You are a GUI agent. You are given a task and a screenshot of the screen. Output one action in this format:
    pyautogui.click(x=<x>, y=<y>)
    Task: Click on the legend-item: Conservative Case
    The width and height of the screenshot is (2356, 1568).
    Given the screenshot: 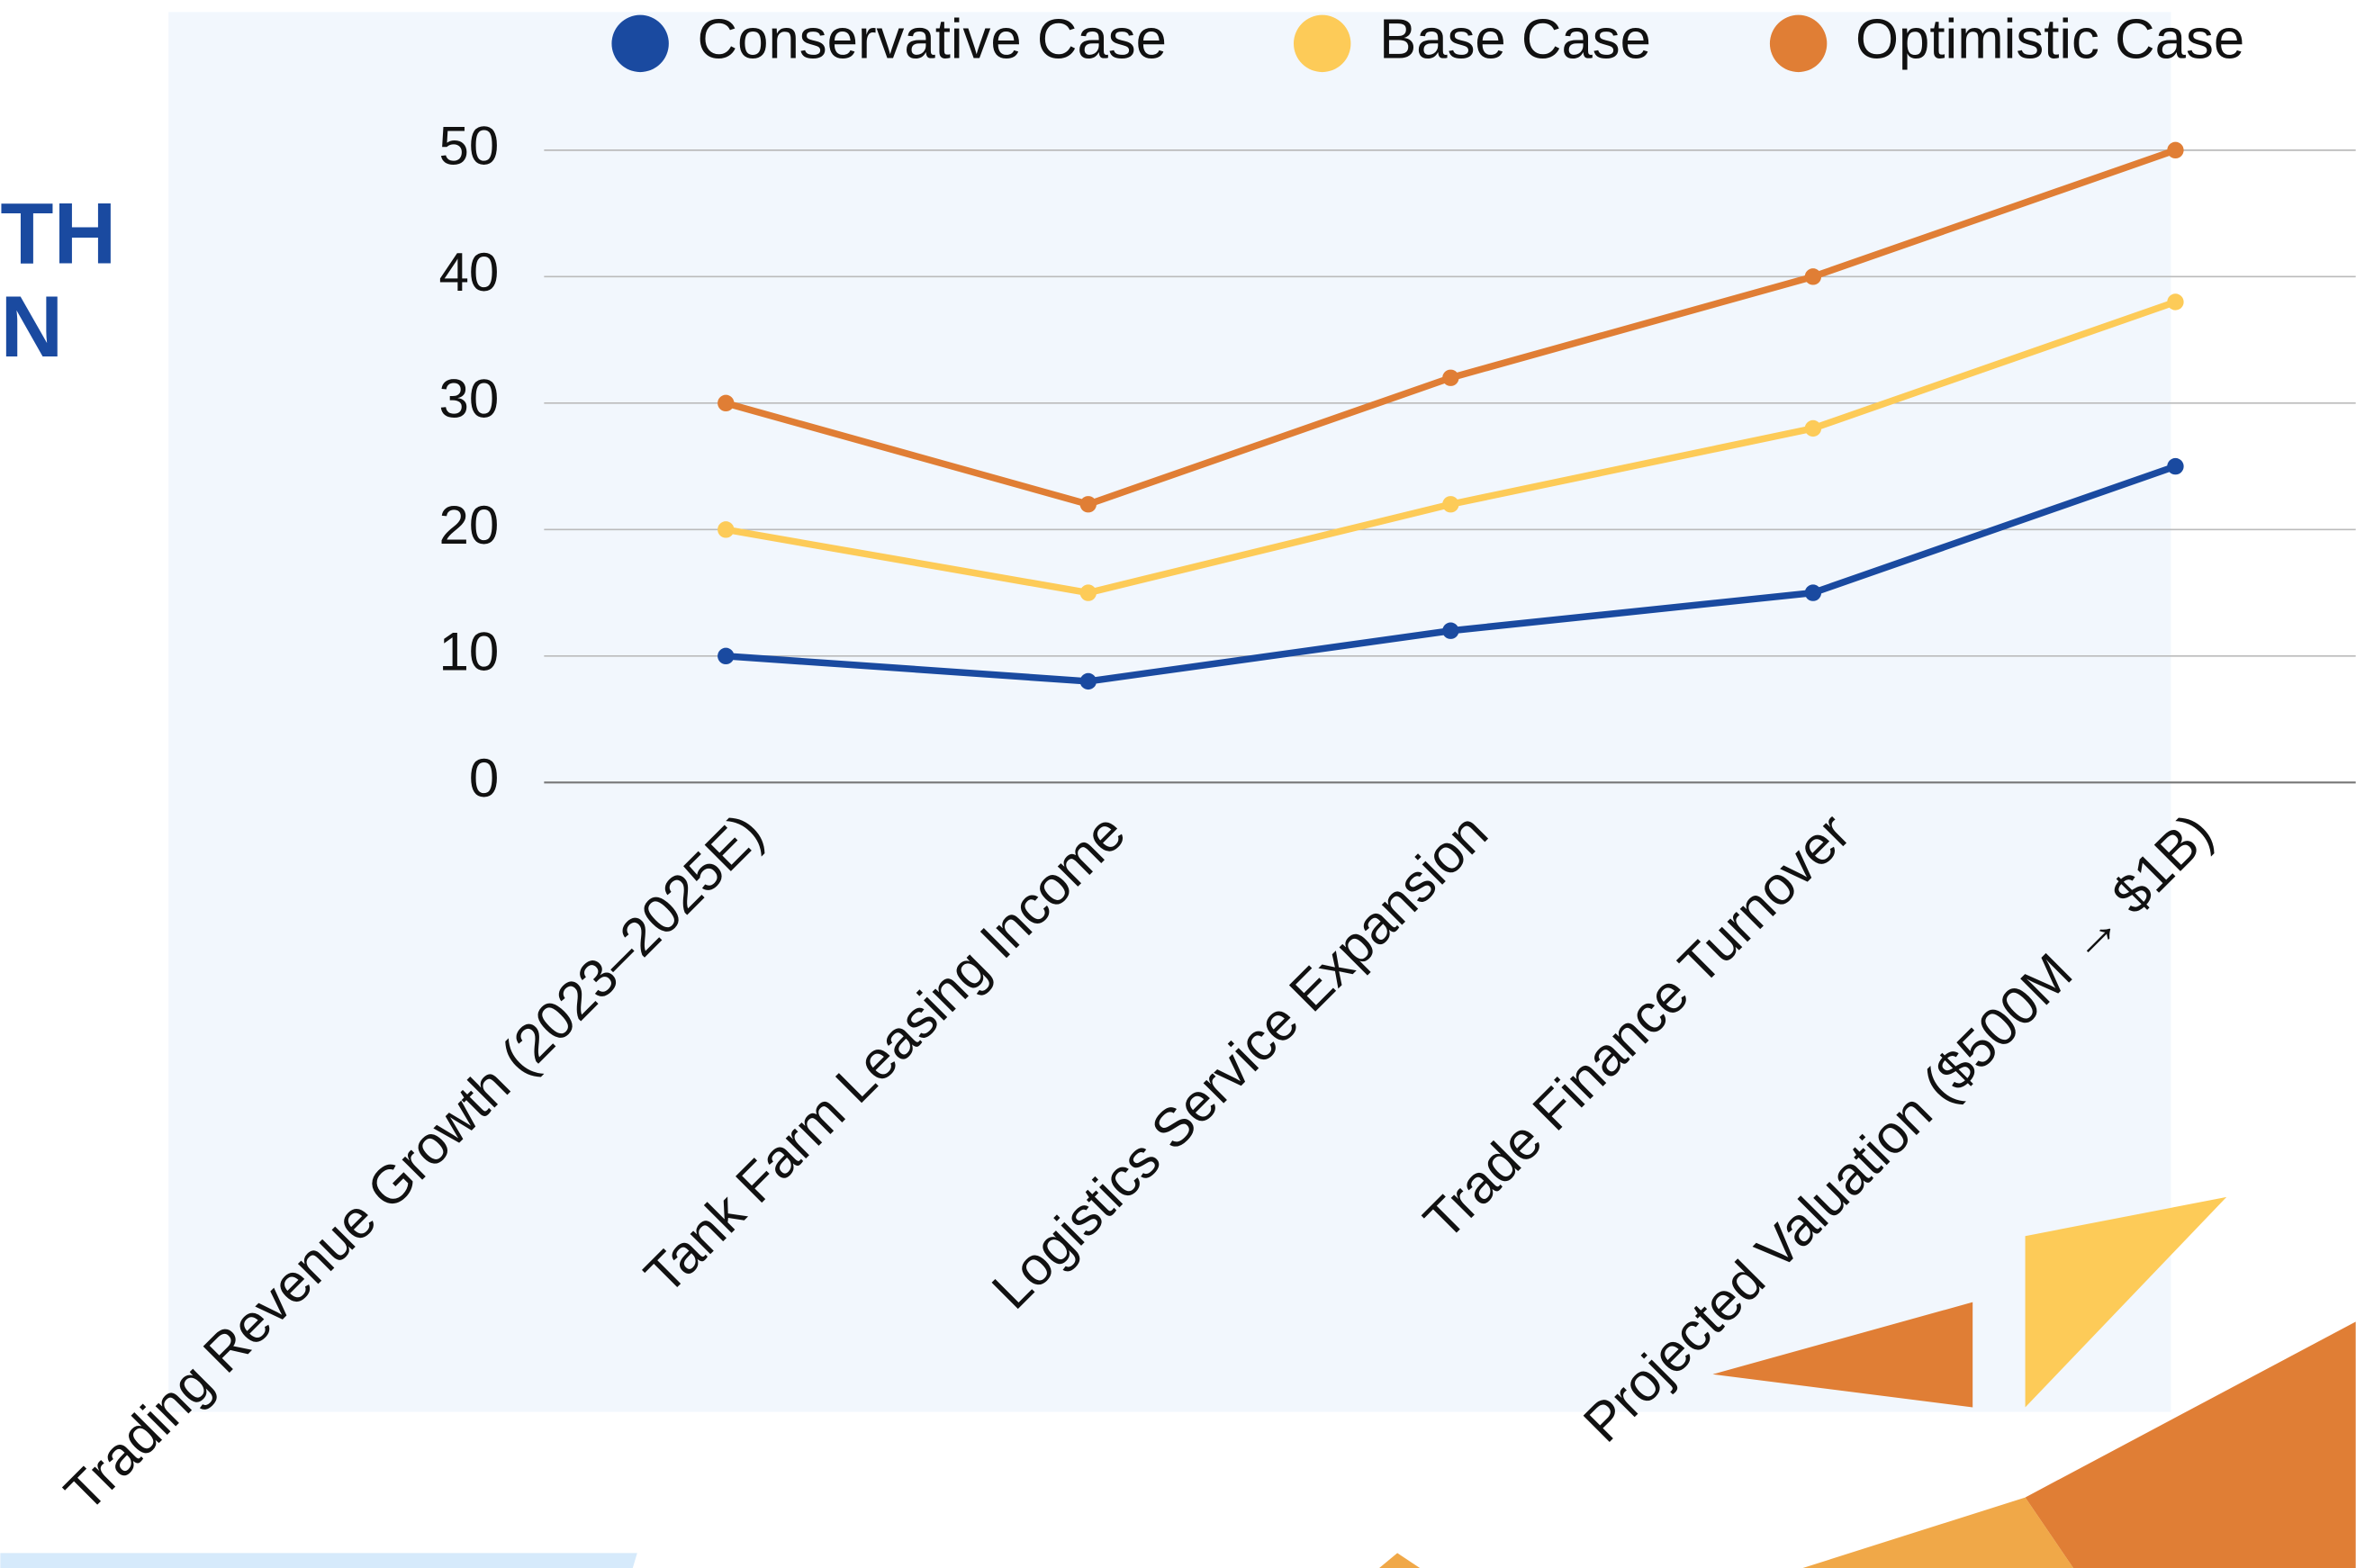 What is the action you would take?
    pyautogui.click(x=889, y=41)
    